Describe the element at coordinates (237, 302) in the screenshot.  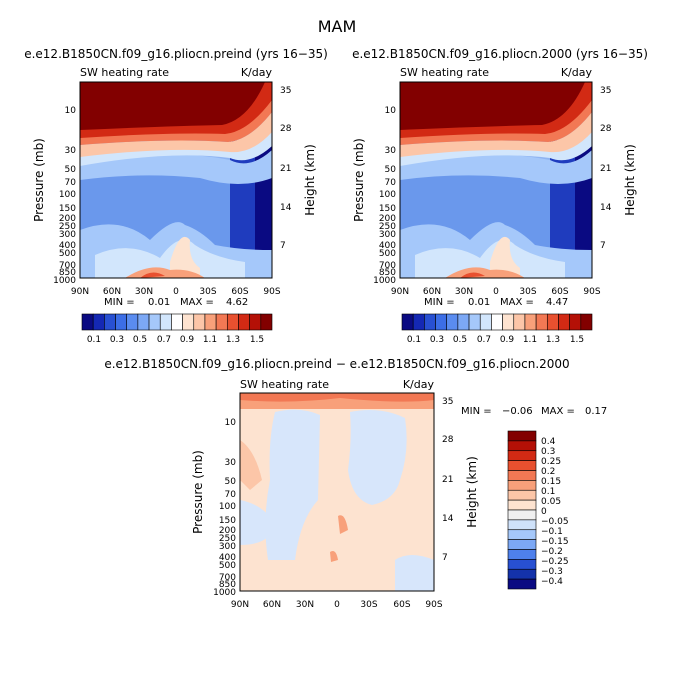
I see `max-value: 4.62` at that location.